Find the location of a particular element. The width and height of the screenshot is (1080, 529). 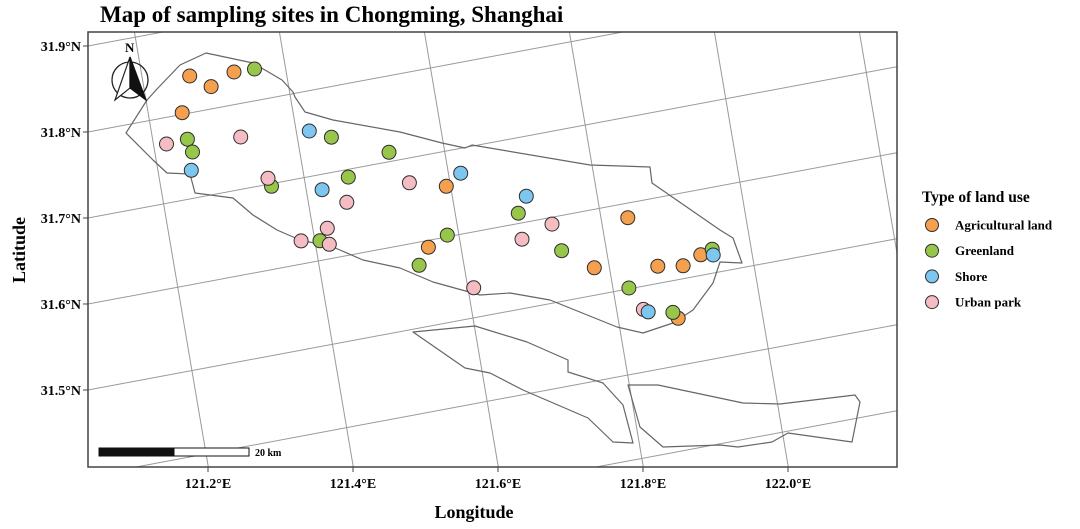

lat-tick-label: 31.9°N is located at coordinates (61, 47).